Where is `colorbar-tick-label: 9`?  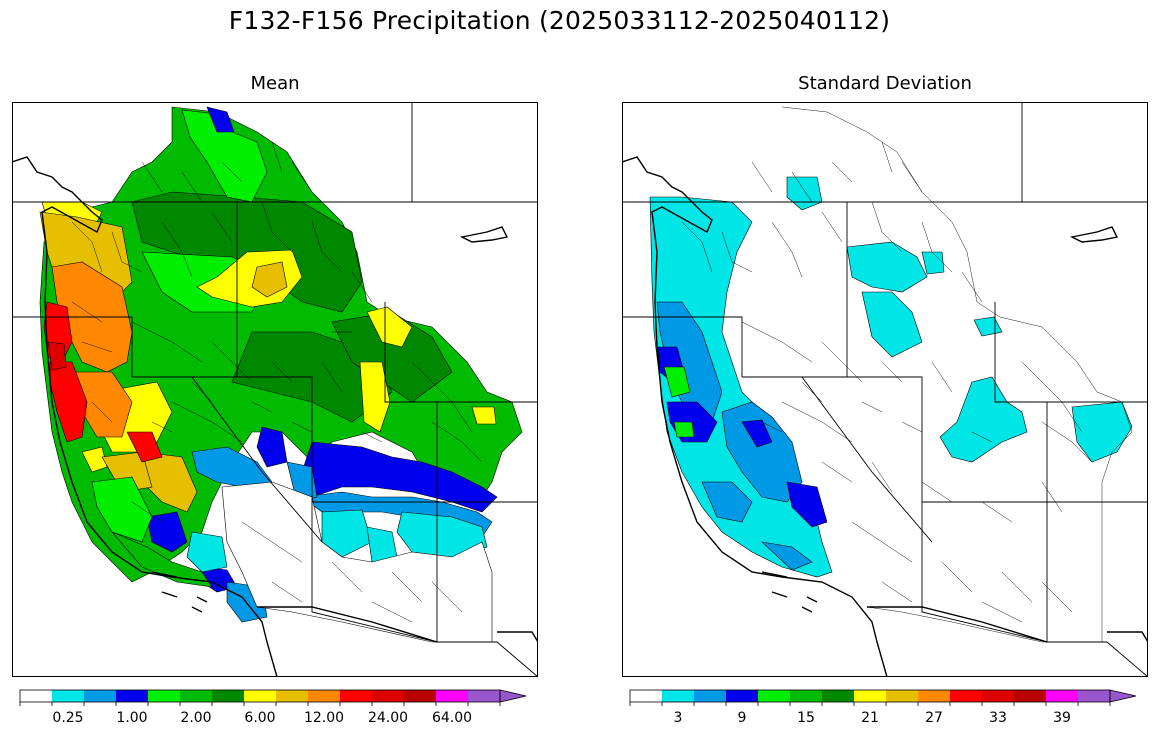 colorbar-tick-label: 9 is located at coordinates (742, 718).